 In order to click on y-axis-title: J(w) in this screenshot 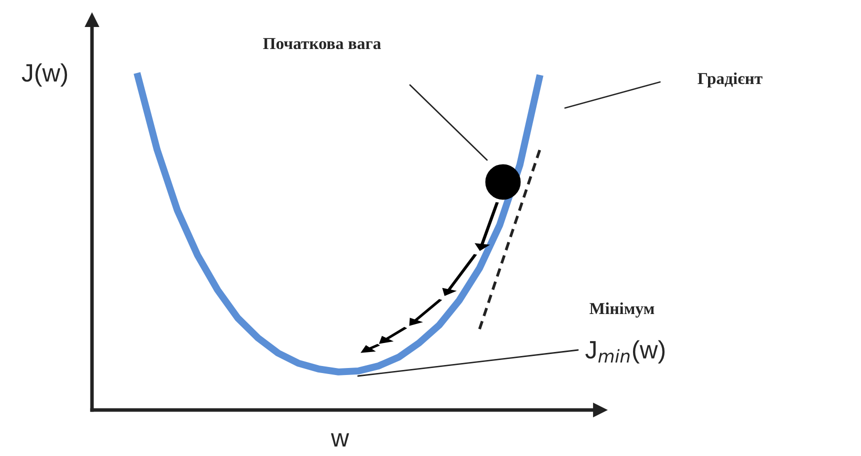, I will do `click(45, 75)`.